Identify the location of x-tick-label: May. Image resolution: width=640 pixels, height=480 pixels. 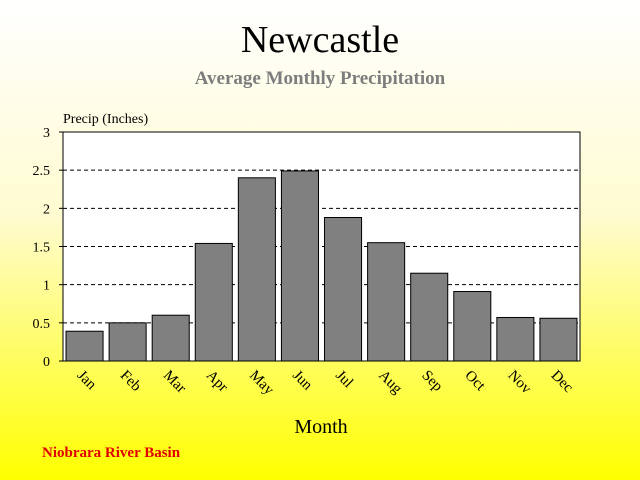
(261, 383).